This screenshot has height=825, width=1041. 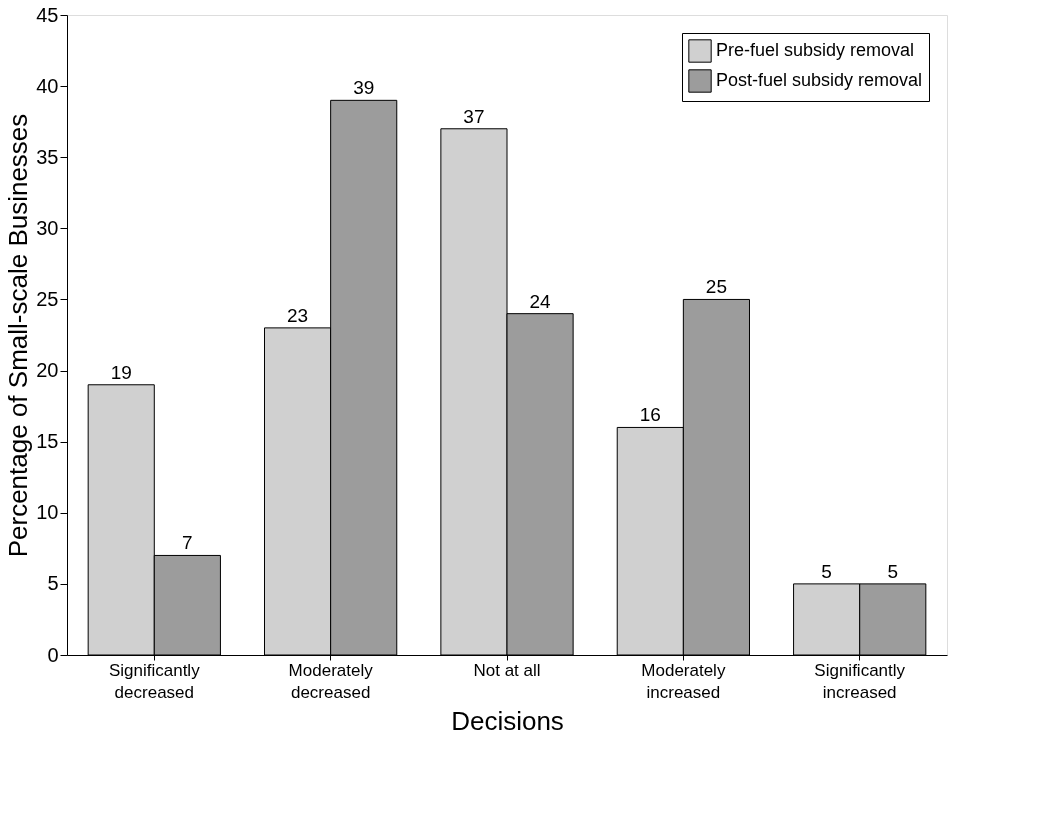 What do you see at coordinates (683, 681) in the screenshot?
I see `x-tick-label: Moderately increased` at bounding box center [683, 681].